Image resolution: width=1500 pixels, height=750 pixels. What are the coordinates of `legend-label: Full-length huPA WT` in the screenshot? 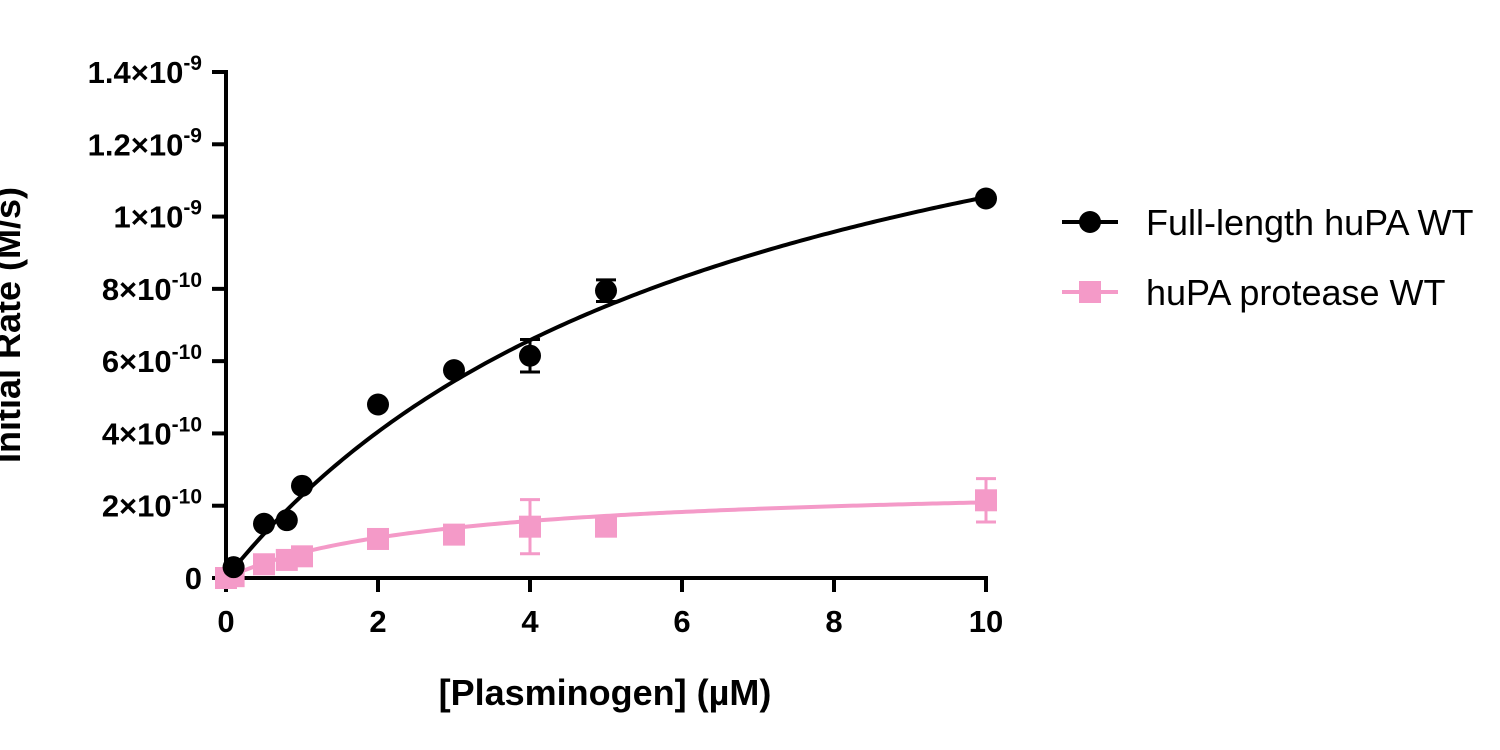 It's located at (1309, 222).